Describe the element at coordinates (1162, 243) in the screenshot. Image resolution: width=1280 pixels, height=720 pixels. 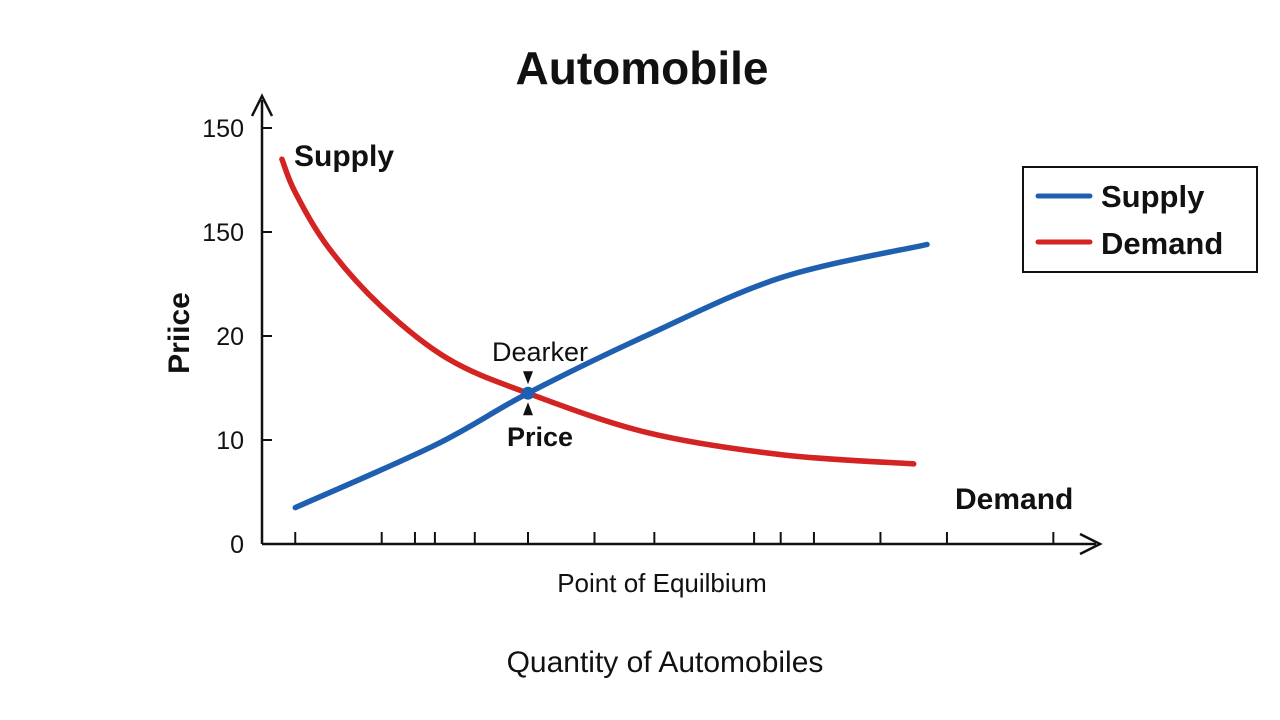
I see `legend-label-demand: Demand` at that location.